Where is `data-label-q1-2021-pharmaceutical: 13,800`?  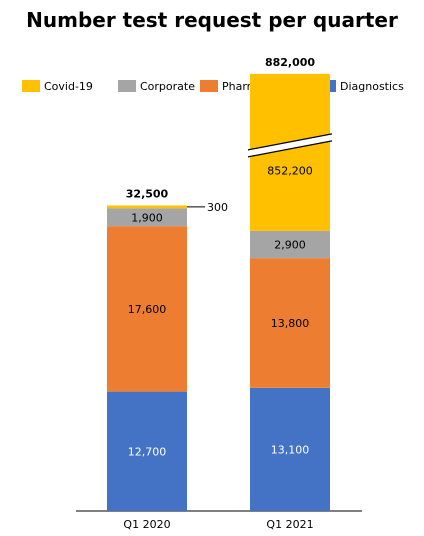 data-label-q1-2021-pharmaceutical: 13,800 is located at coordinates (290, 323).